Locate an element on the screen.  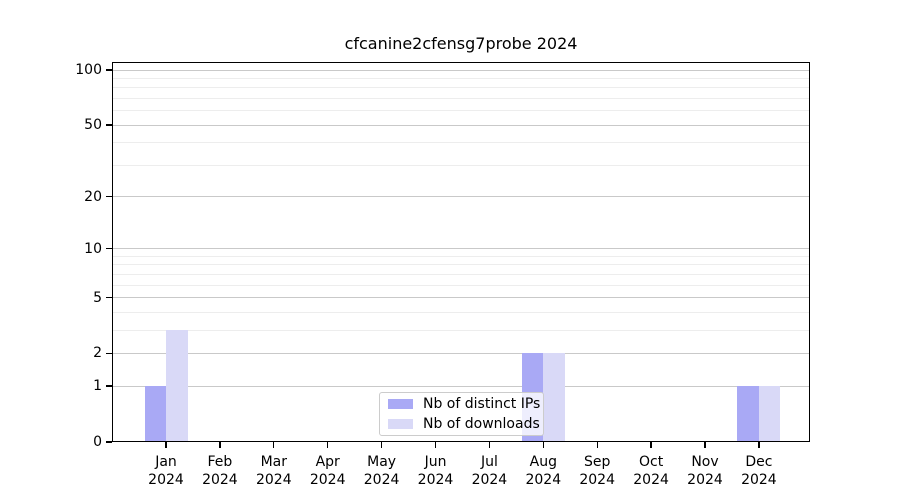
x-tick-label: Jan 2024 is located at coordinates (166, 471).